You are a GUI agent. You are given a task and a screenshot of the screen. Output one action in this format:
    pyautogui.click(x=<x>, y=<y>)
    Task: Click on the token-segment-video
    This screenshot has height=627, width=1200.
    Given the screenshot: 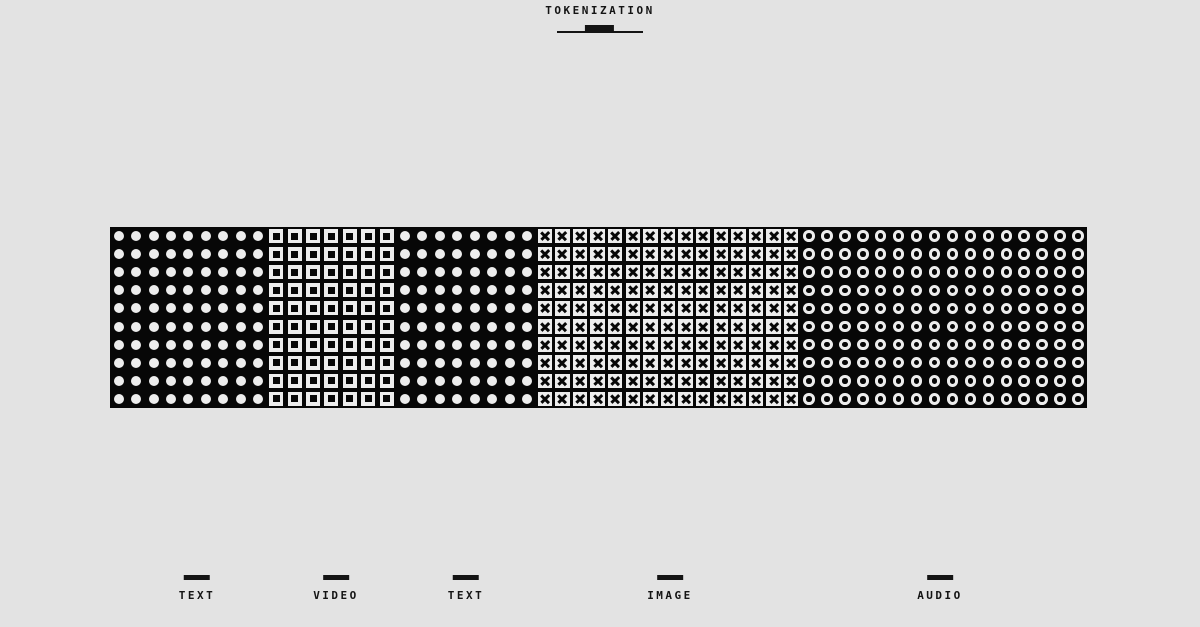 What is the action you would take?
    pyautogui.click(x=331, y=317)
    